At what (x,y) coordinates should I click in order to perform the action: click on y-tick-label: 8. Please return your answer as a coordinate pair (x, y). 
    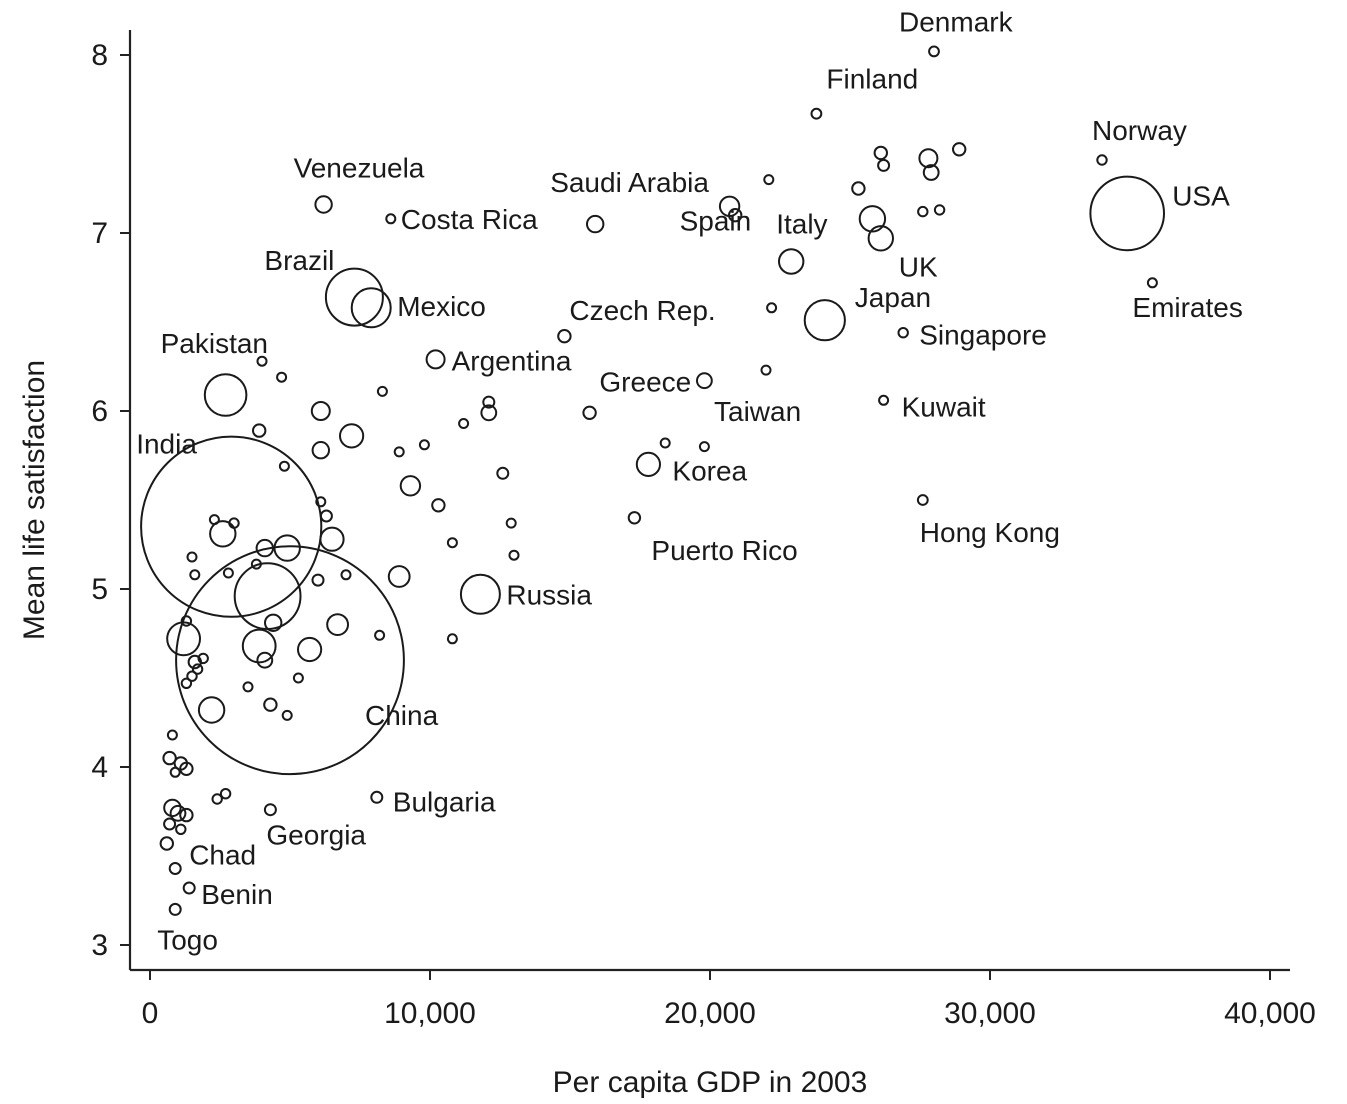
    Looking at the image, I should click on (99, 55).